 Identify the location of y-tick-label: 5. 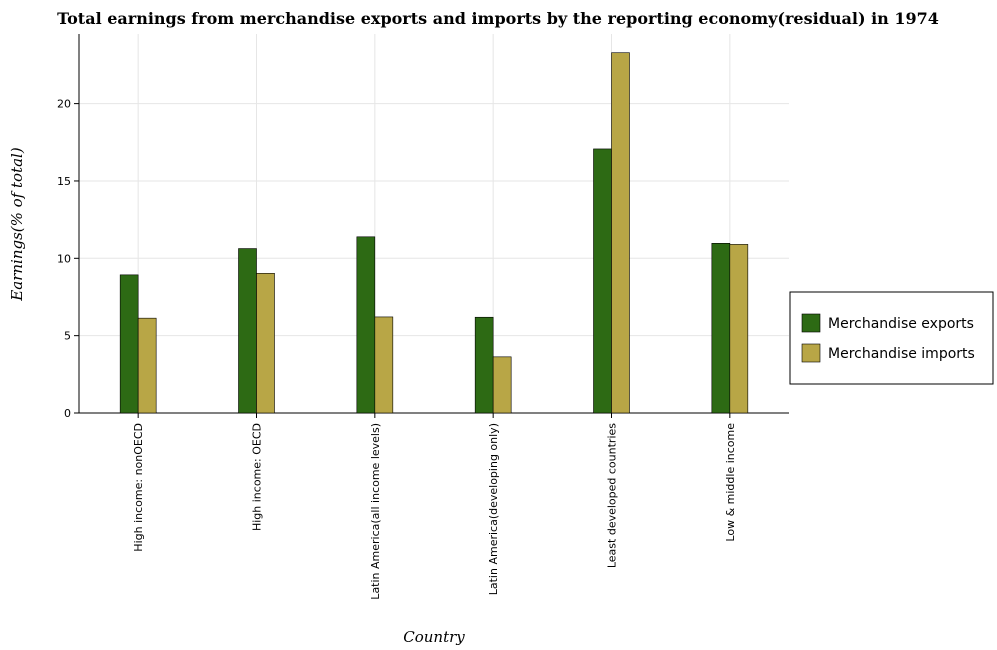
(67, 336).